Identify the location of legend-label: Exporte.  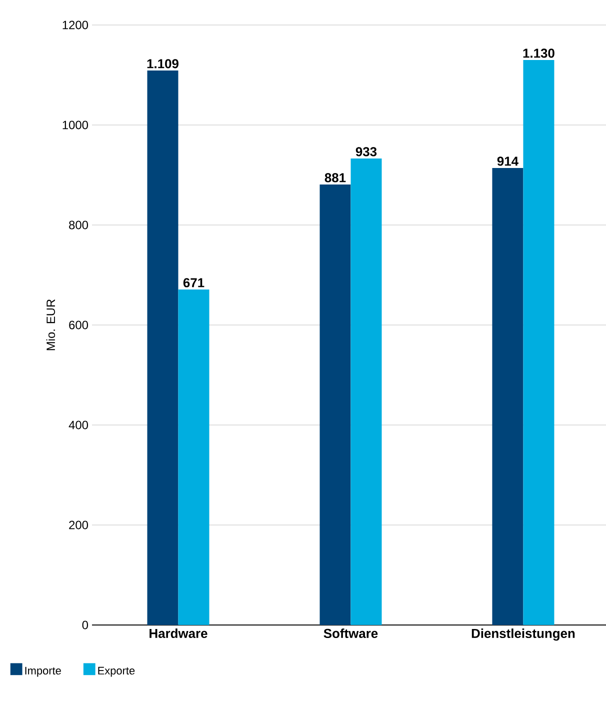
(116, 671).